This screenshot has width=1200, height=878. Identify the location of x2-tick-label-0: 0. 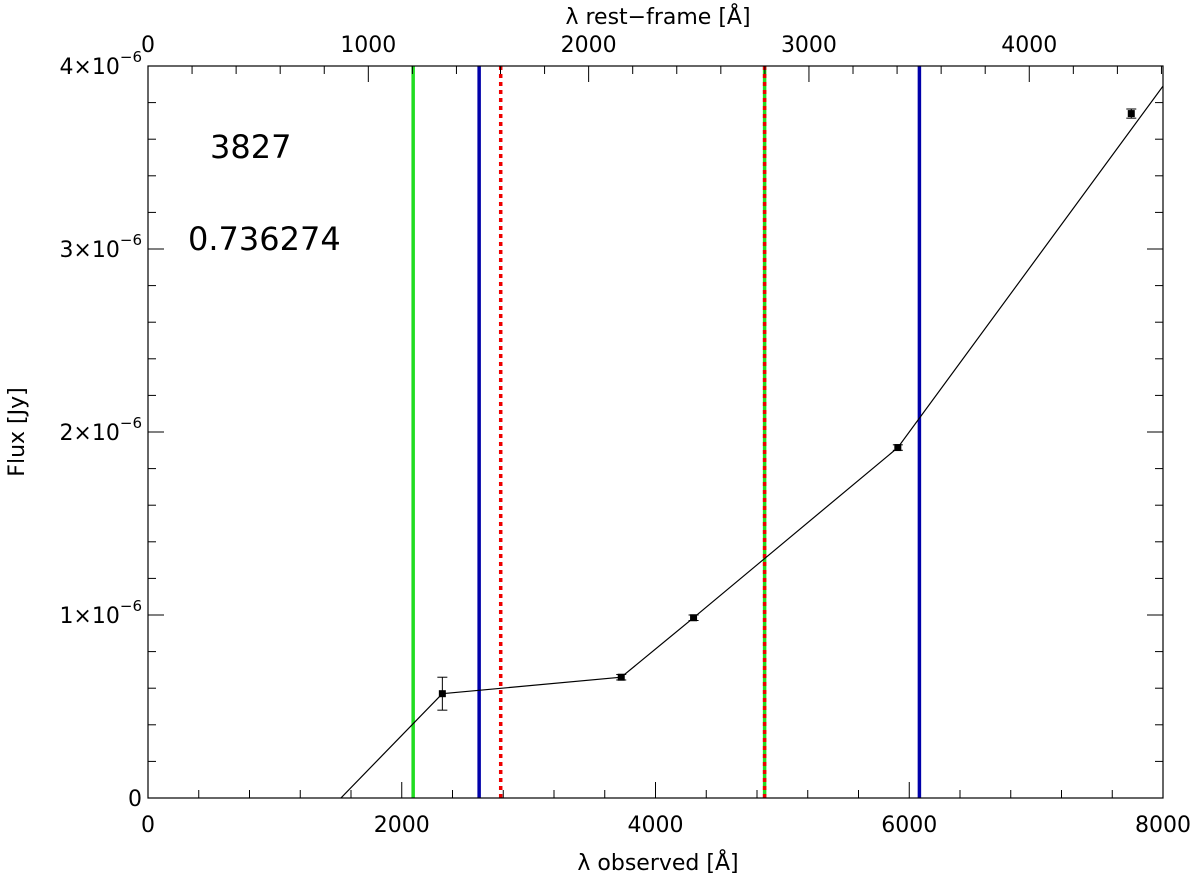
(148, 45).